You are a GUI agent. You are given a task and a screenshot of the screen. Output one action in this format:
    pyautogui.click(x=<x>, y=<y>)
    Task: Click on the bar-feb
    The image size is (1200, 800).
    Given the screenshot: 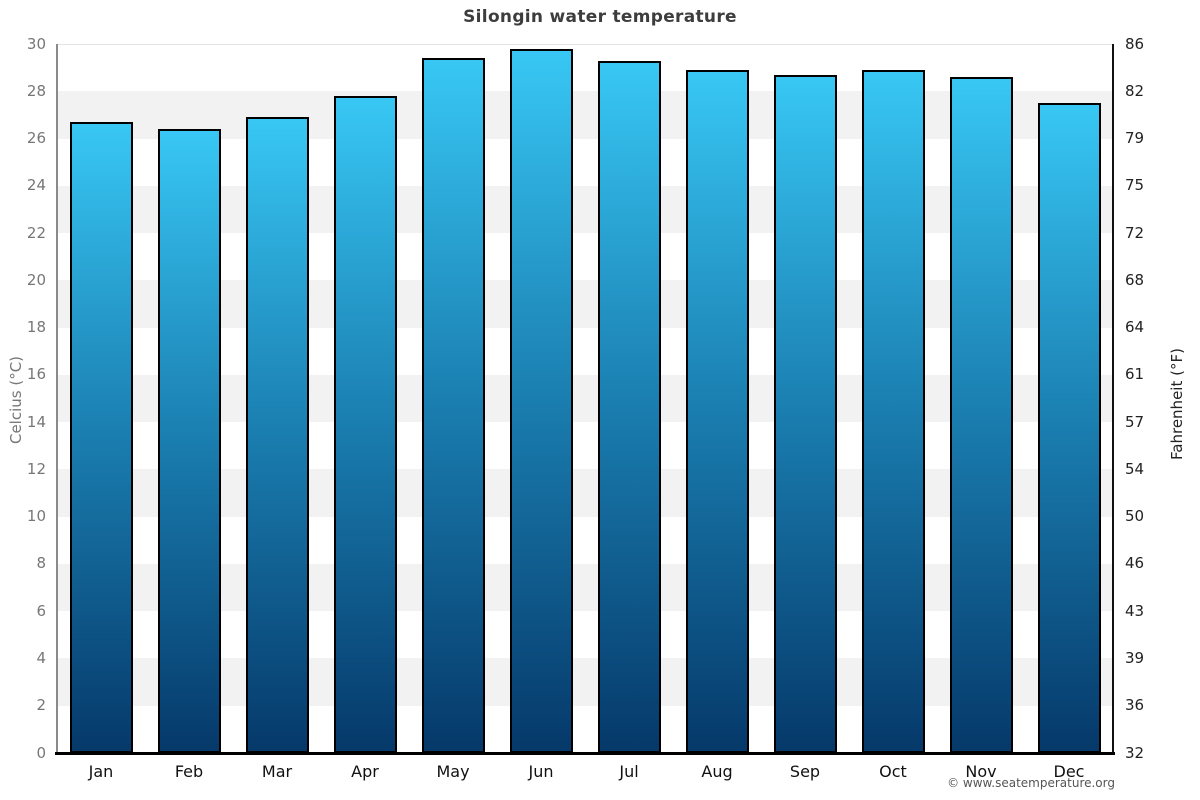 What is the action you would take?
    pyautogui.click(x=189, y=441)
    